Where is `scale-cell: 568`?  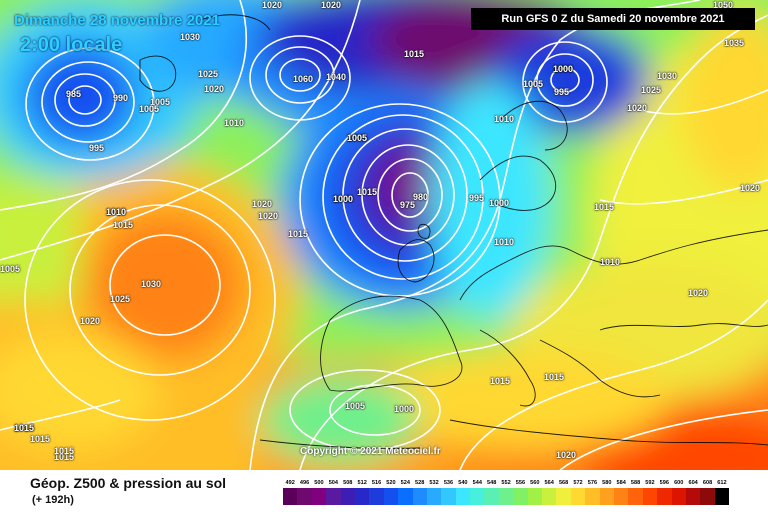
scale-cell: 568 is located at coordinates (563, 493).